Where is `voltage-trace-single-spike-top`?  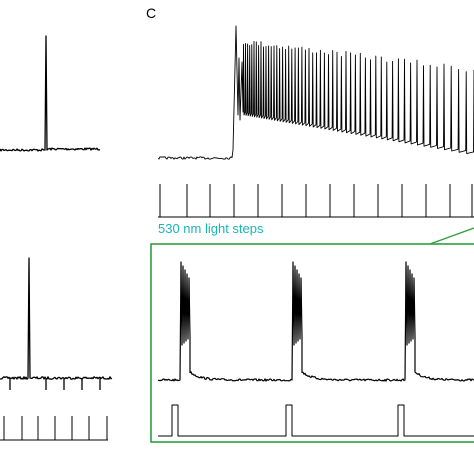
voltage-trace-single-spike-top is located at coordinates (50, 93).